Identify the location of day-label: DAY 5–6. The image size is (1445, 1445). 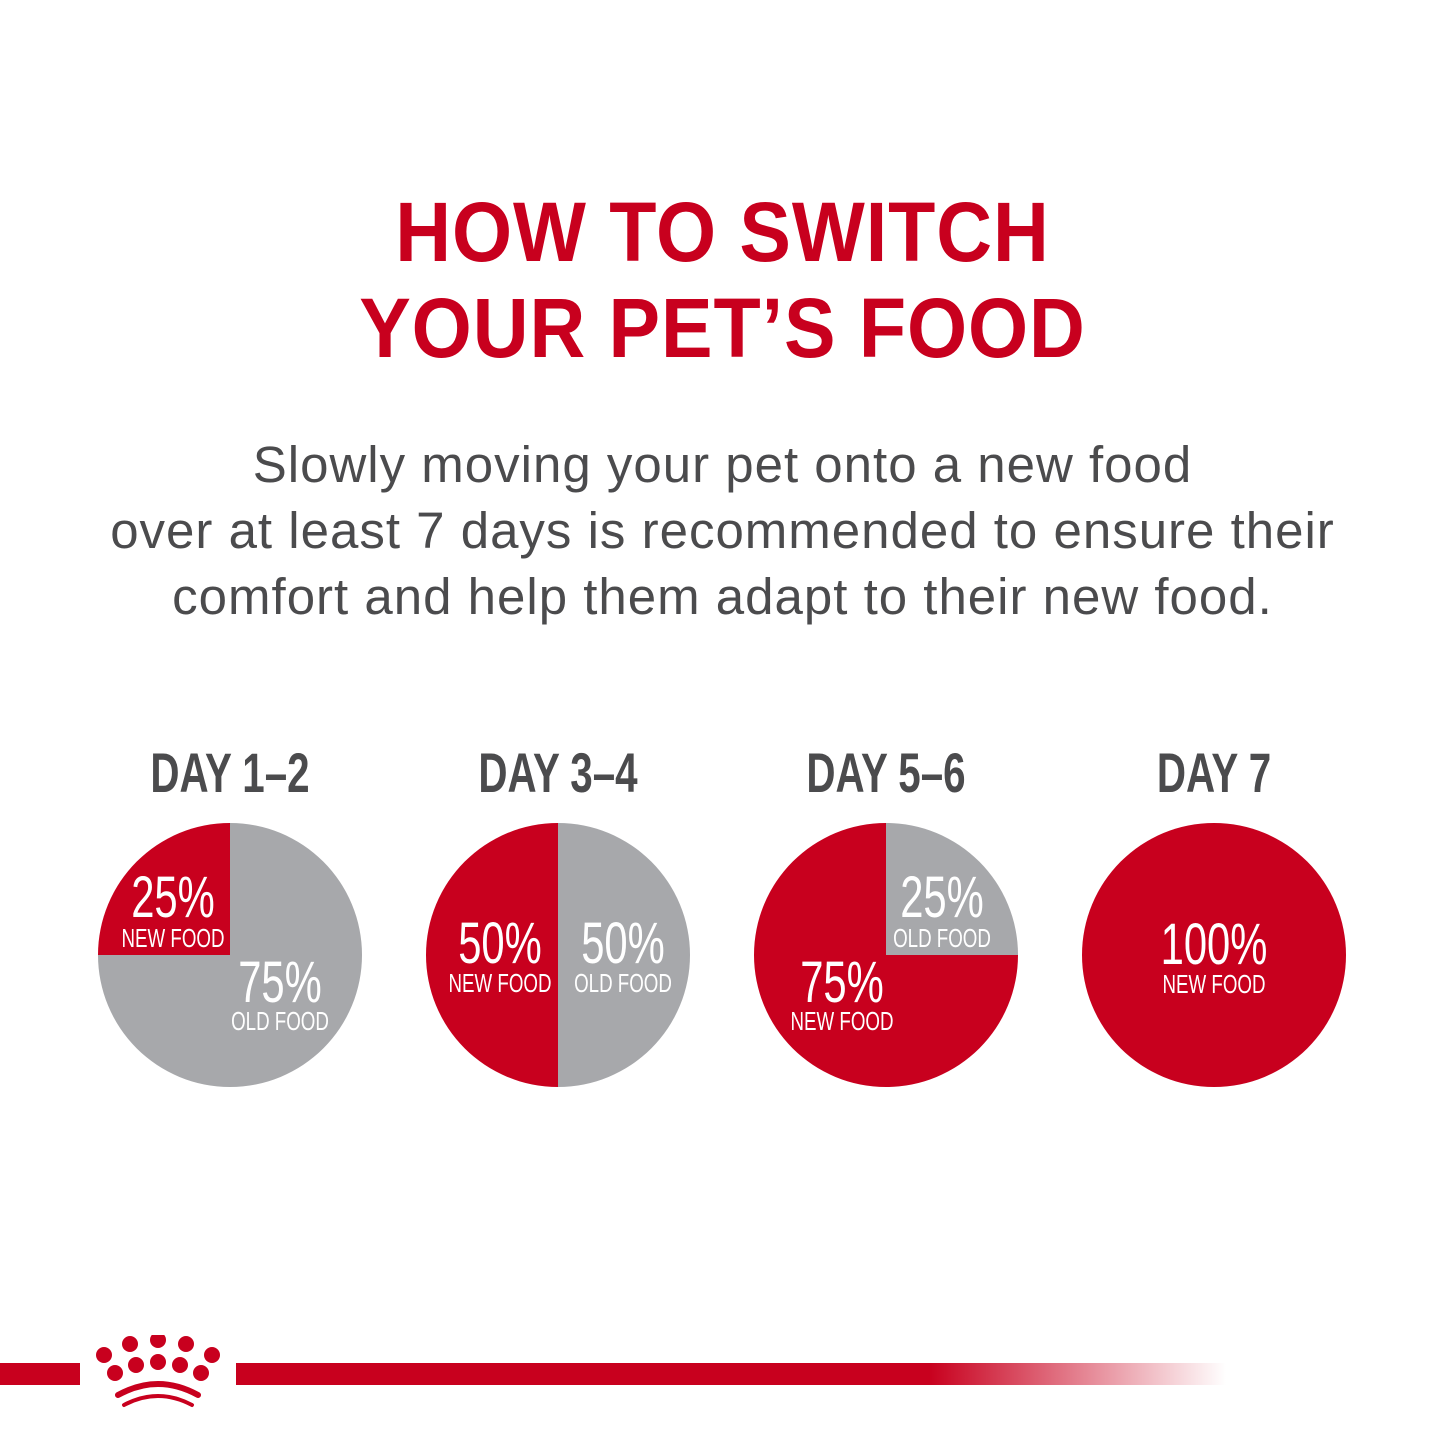
(886, 772).